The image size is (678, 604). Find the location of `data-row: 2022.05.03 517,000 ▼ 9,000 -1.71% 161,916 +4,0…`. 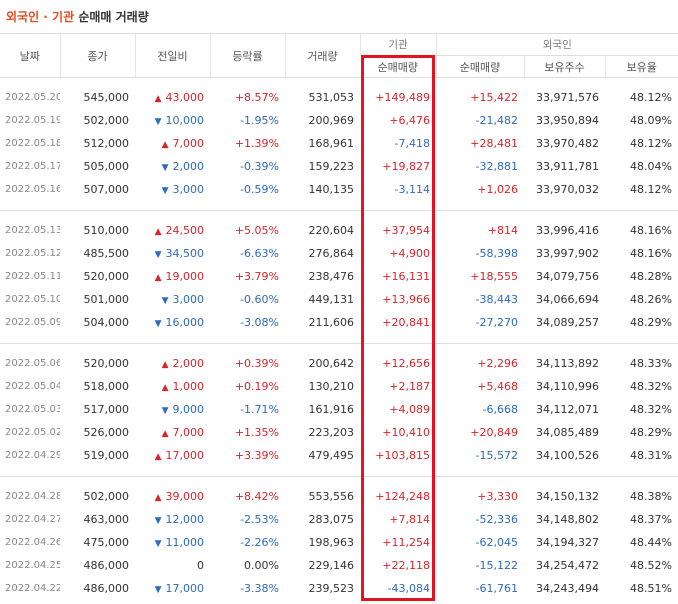

data-row: 2022.05.03 517,000 ▼ 9,000 -1.71% 161,916 +4,0… is located at coordinates (339, 409).